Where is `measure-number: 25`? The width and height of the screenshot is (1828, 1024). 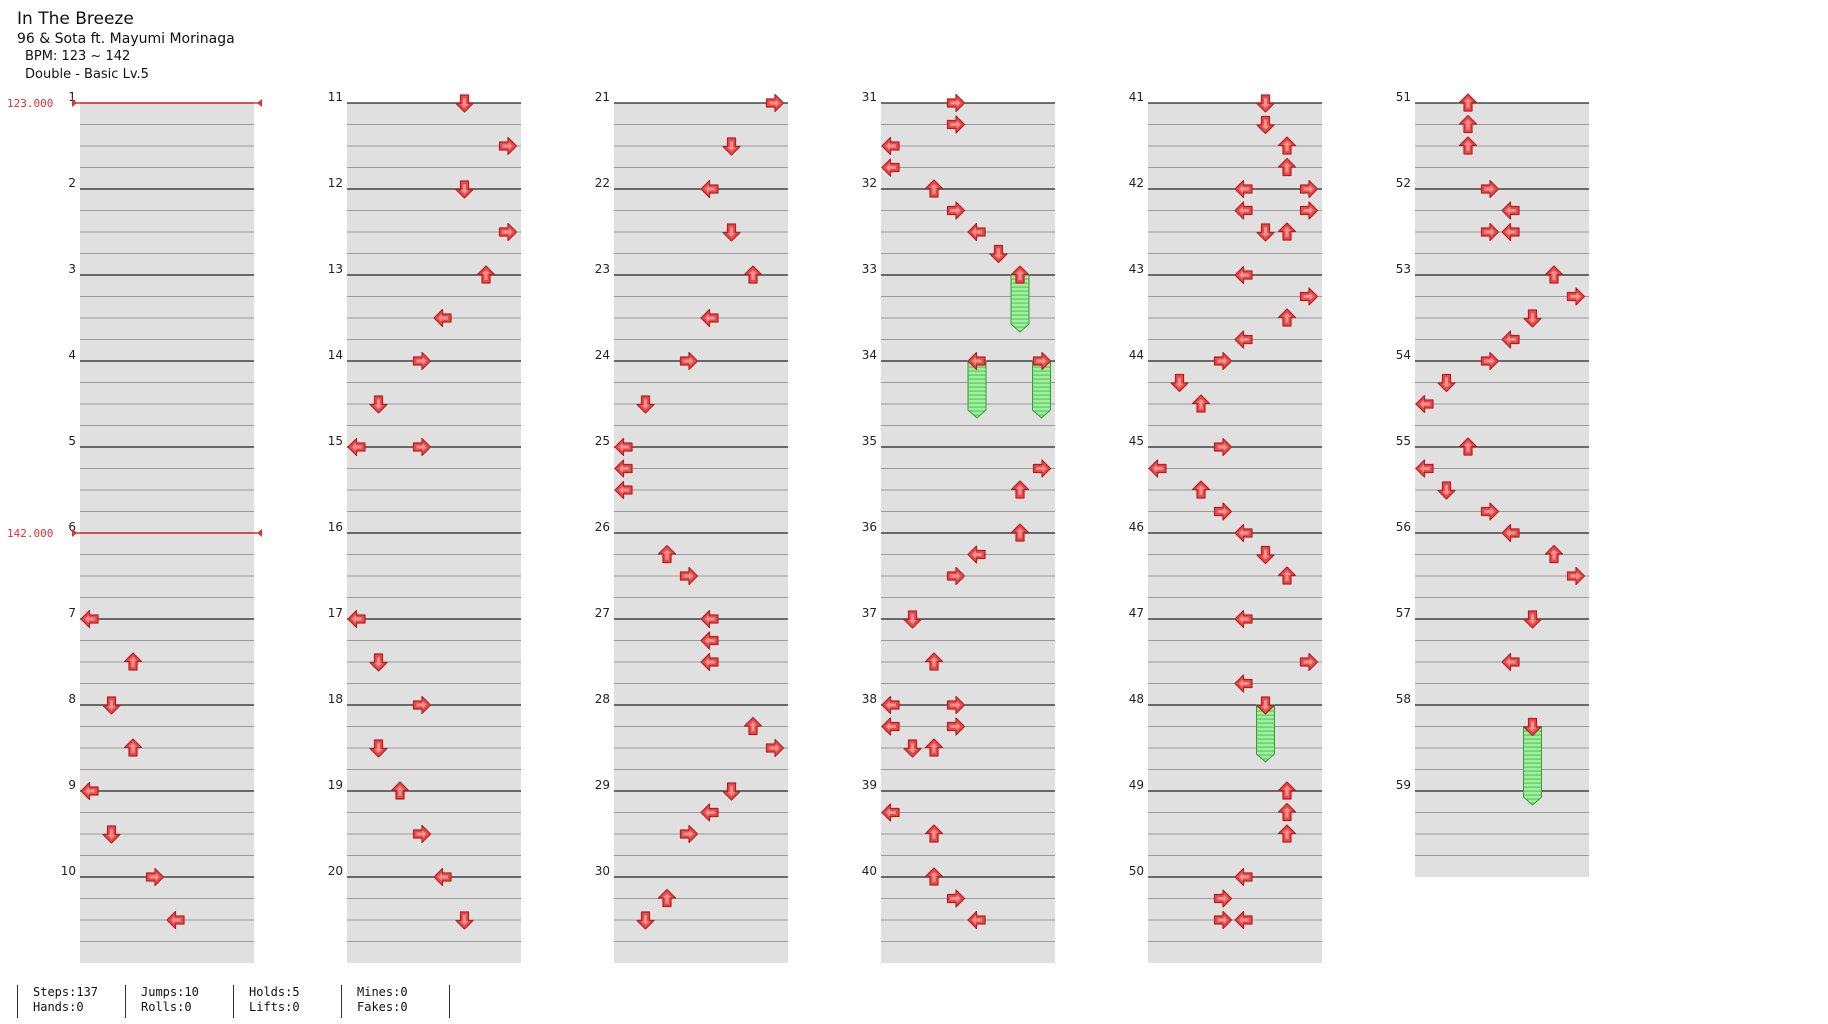 measure-number: 25 is located at coordinates (602, 441).